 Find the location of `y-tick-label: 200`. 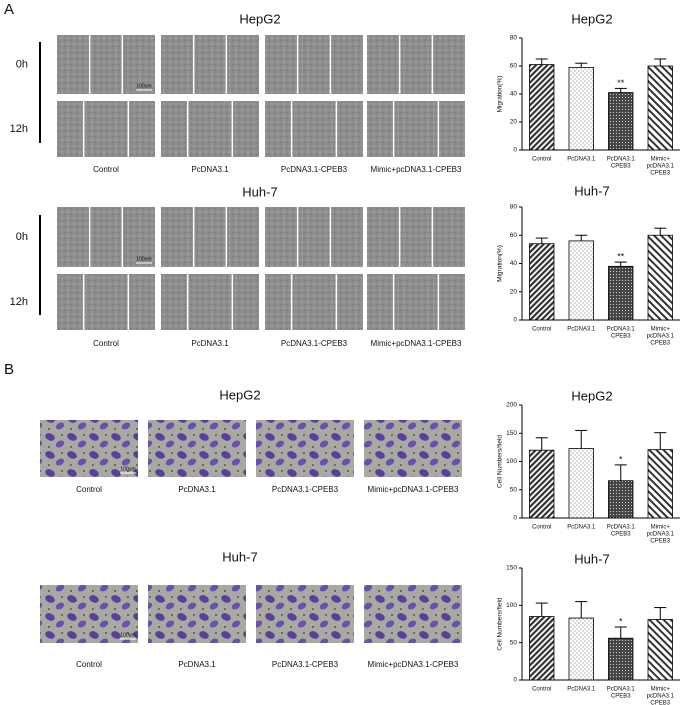

y-tick-label: 200 is located at coordinates (511, 405).